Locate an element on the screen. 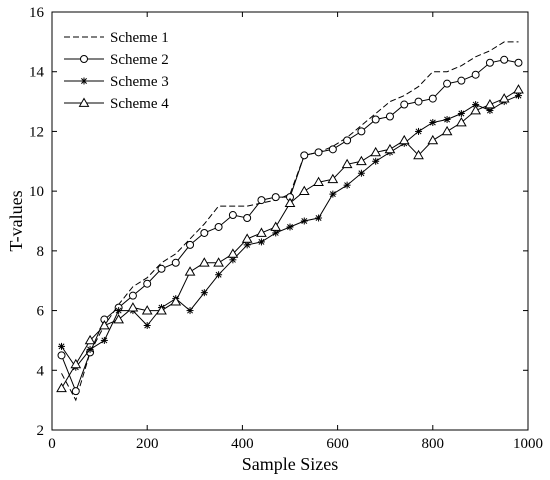 The height and width of the screenshot is (480, 550). legend-entry-4: Scheme 4 is located at coordinates (116, 104).